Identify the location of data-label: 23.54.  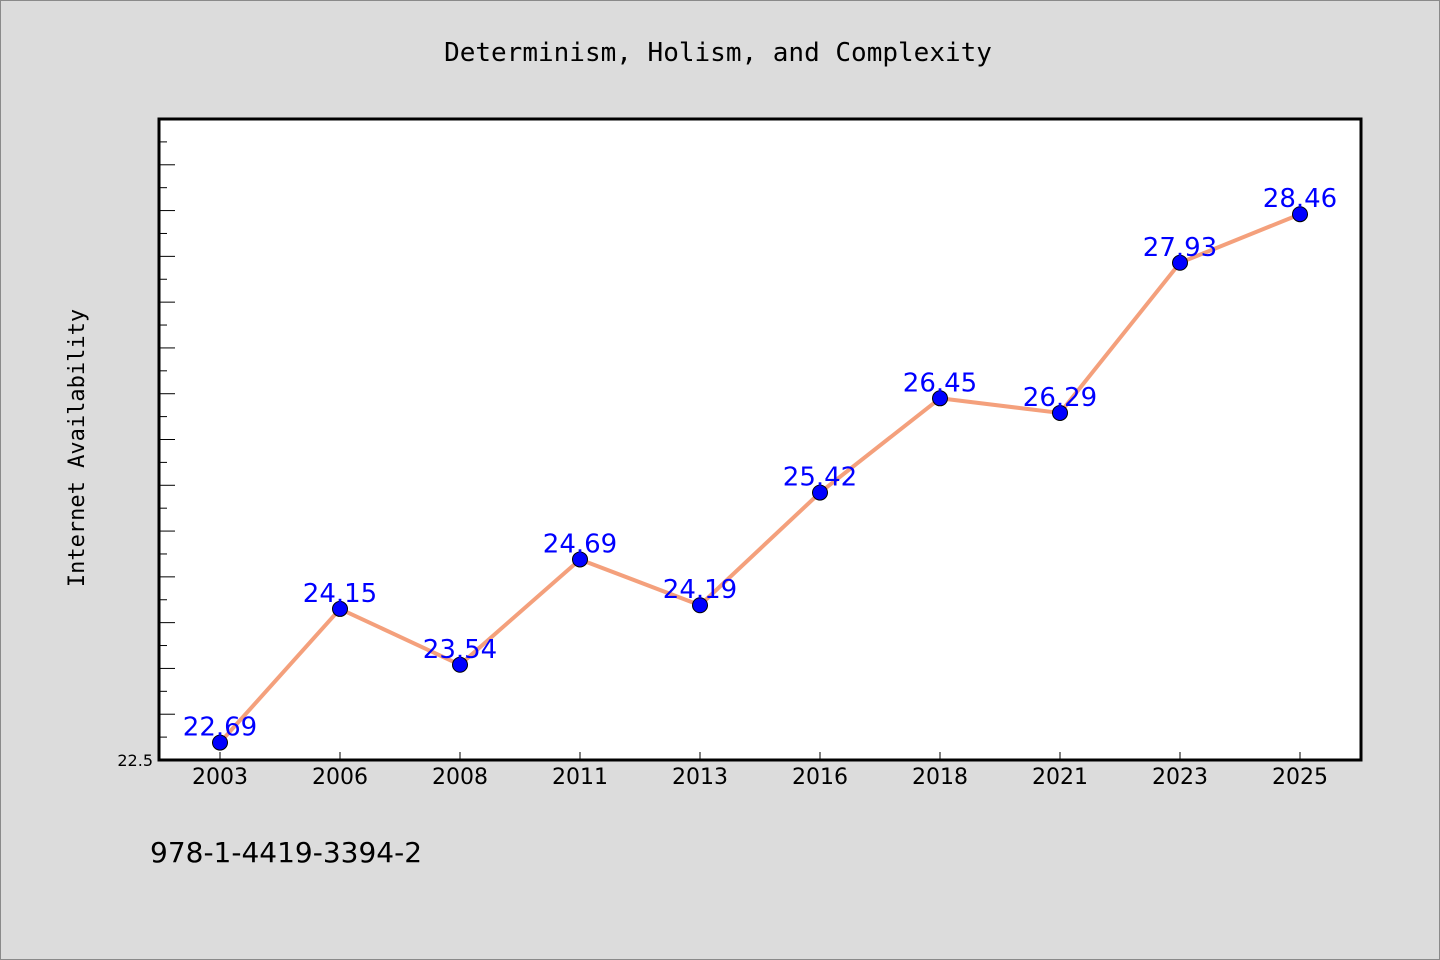
(460, 650).